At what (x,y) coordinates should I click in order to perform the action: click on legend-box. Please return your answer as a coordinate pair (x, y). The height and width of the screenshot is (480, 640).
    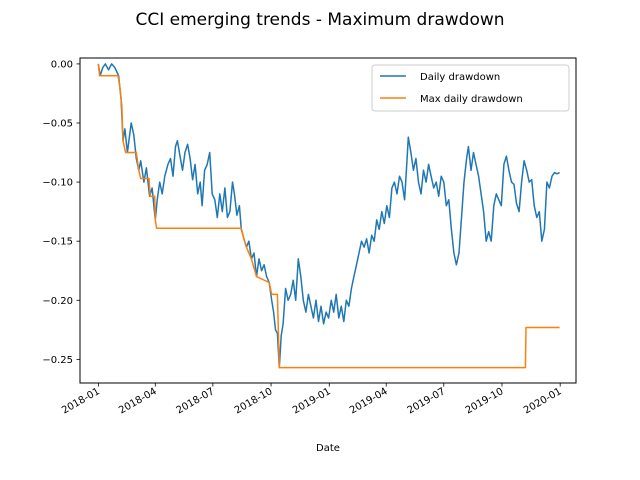
    Looking at the image, I should click on (470, 88).